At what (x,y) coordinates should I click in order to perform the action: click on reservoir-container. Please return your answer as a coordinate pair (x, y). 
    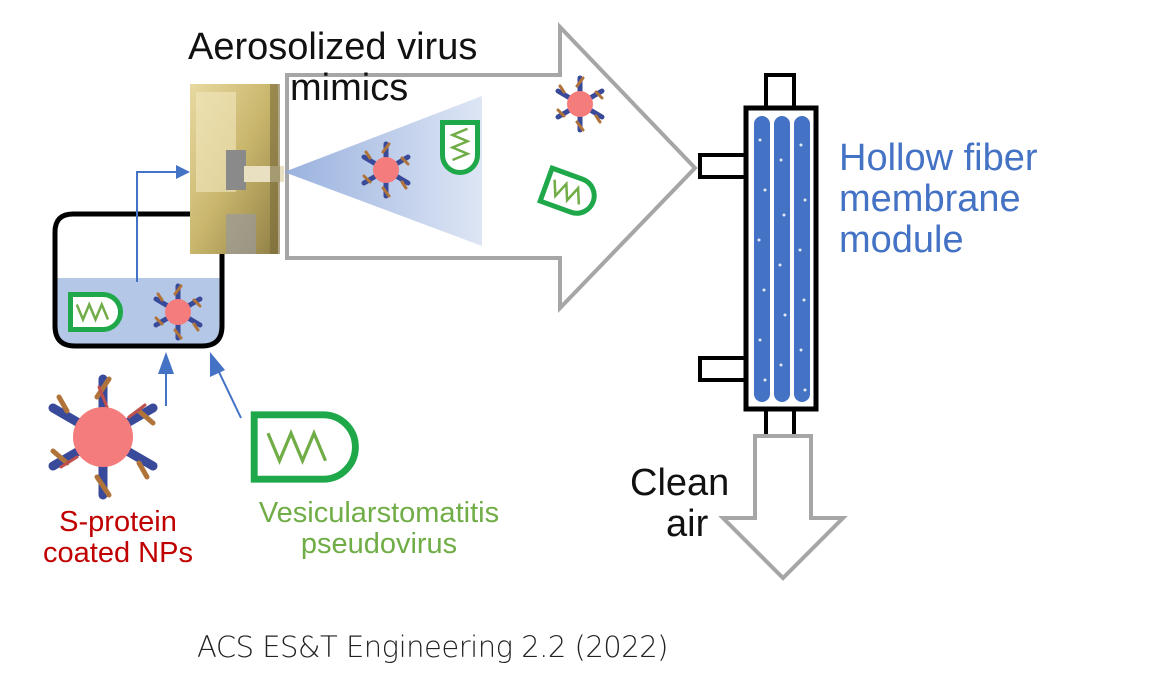
    Looking at the image, I should click on (138, 280).